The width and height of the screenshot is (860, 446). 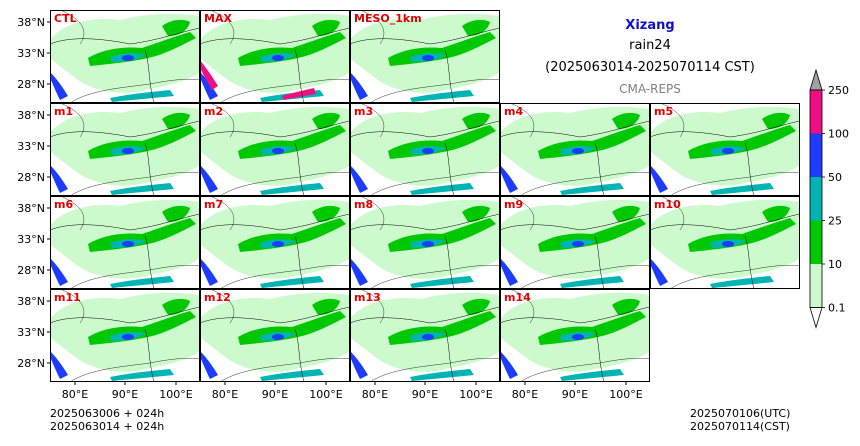 What do you see at coordinates (425, 242) in the screenshot?
I see `map-panel-m8: m8` at bounding box center [425, 242].